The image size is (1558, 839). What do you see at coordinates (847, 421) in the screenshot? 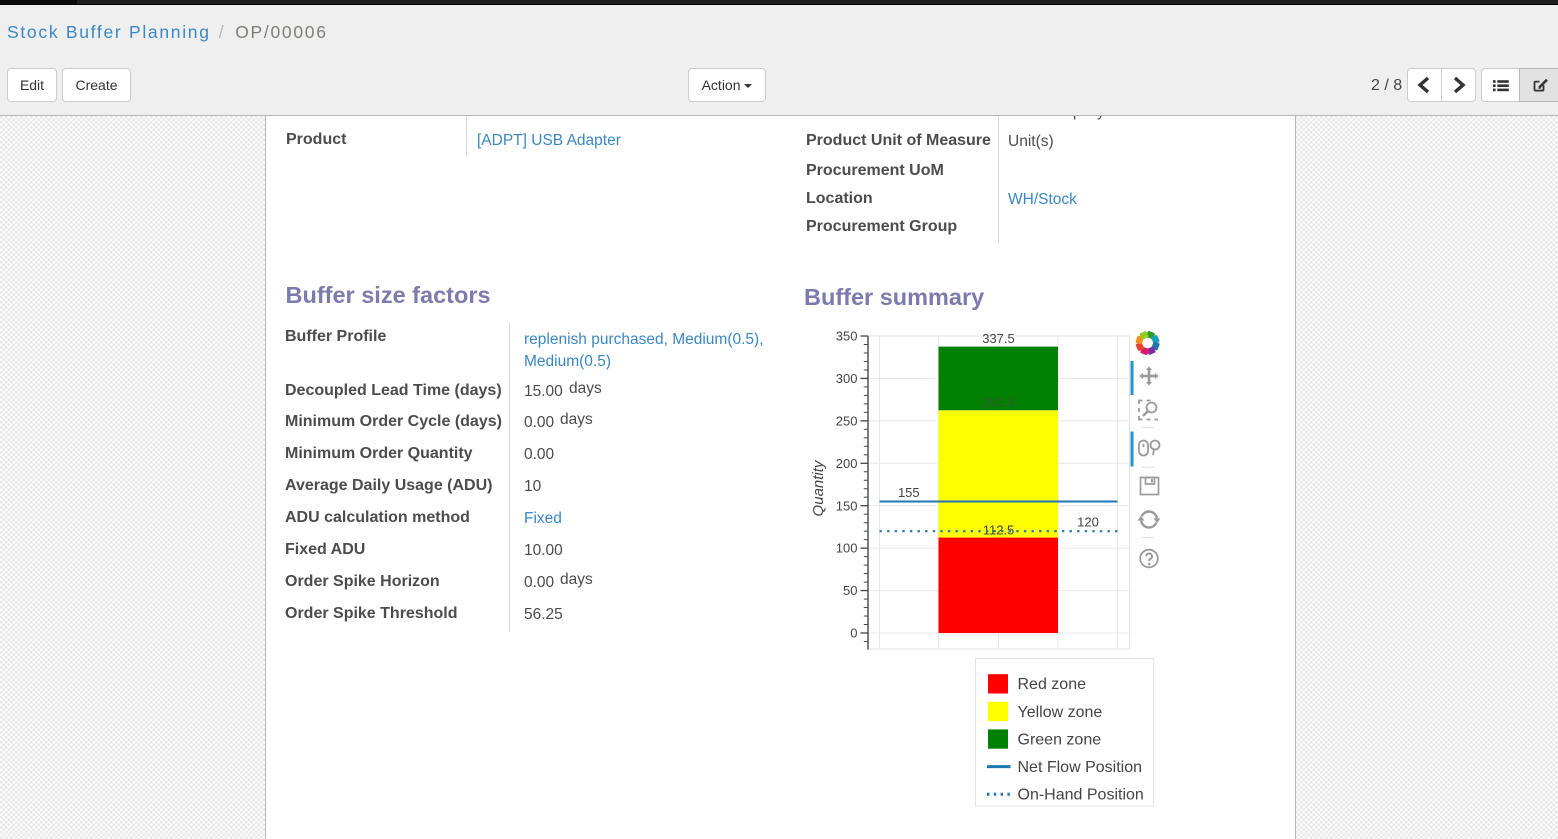
I see `svg-text: 250` at bounding box center [847, 421].